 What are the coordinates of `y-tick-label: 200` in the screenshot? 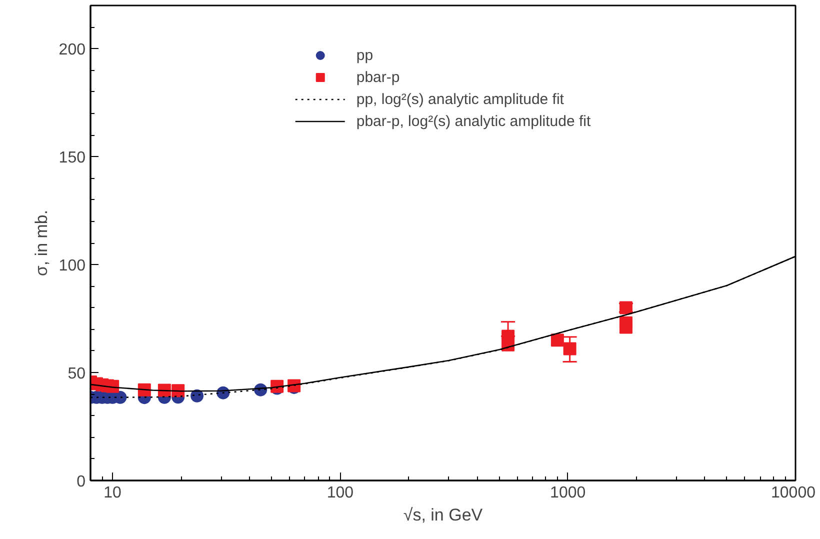 It's located at (72, 50).